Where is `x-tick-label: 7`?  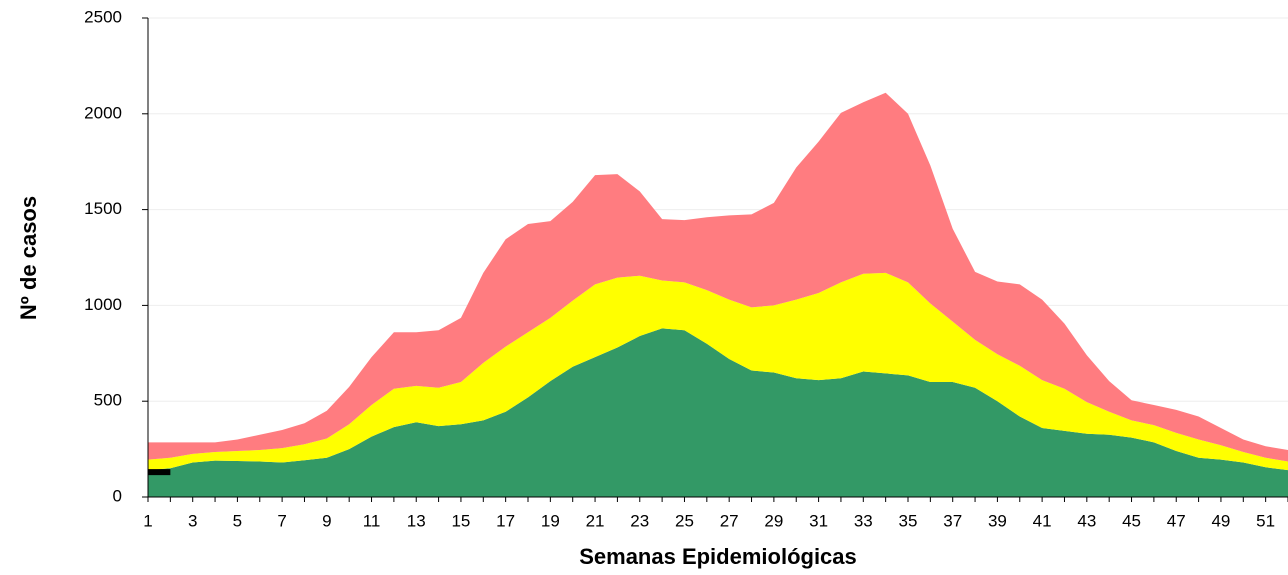 x-tick-label: 7 is located at coordinates (281, 520).